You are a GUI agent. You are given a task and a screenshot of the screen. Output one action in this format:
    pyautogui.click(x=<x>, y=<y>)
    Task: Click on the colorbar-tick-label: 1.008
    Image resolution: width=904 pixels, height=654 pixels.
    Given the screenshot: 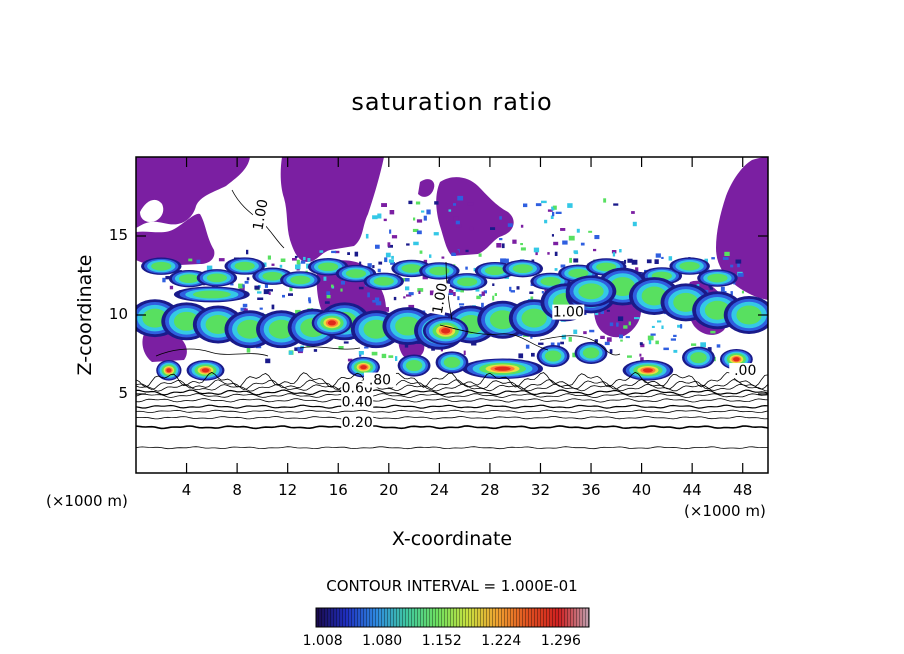 What is the action you would take?
    pyautogui.click(x=322, y=641)
    